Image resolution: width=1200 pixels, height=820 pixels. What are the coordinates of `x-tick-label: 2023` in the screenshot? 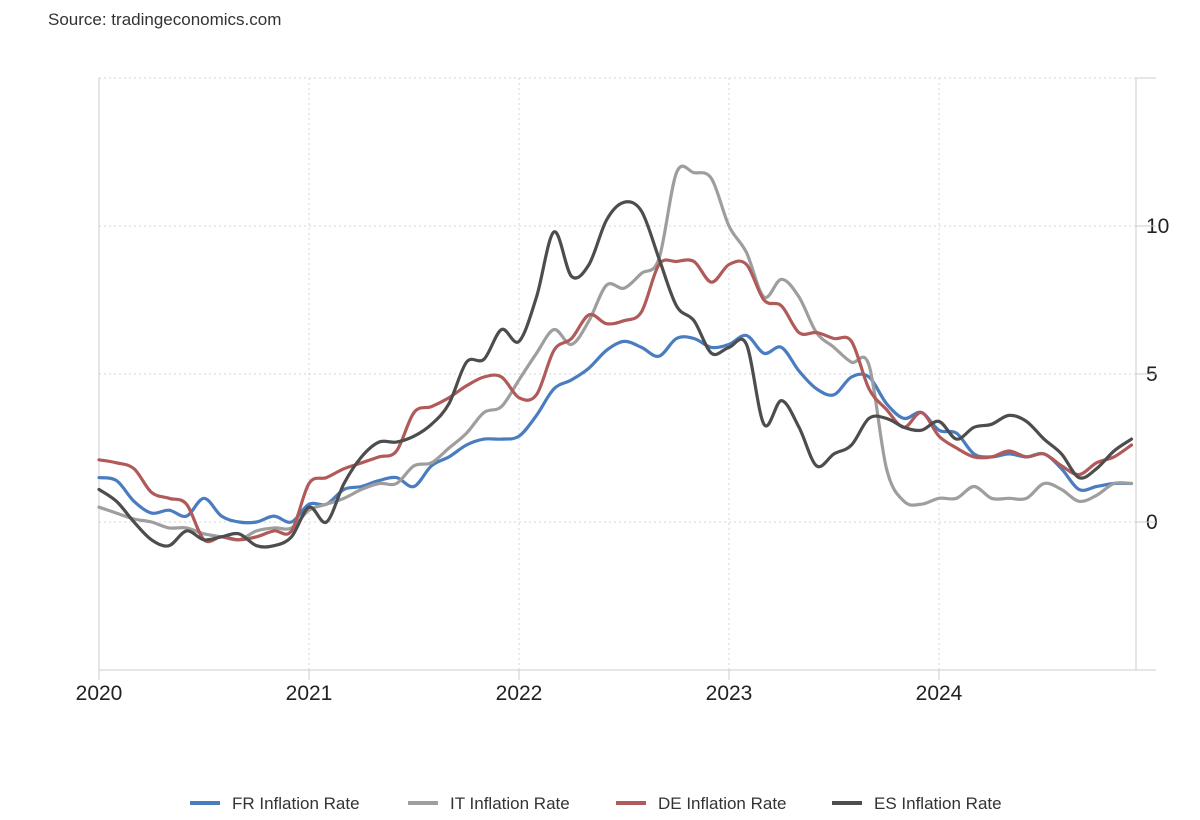 It's located at (729, 693).